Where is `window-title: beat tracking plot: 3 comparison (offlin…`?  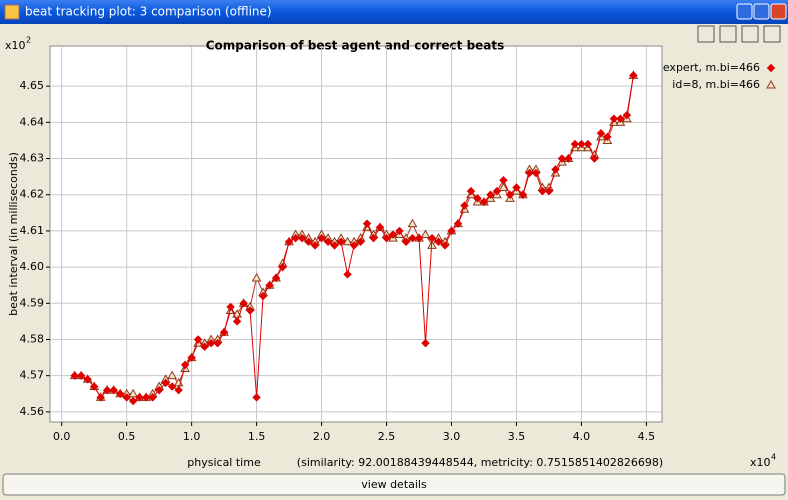 window-title: beat tracking plot: 3 comparison (offlin… is located at coordinates (148, 12).